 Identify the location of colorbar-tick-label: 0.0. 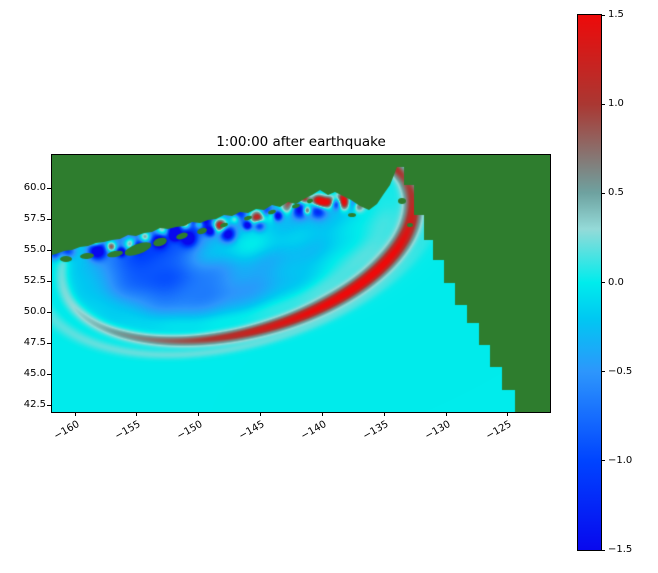
(616, 282).